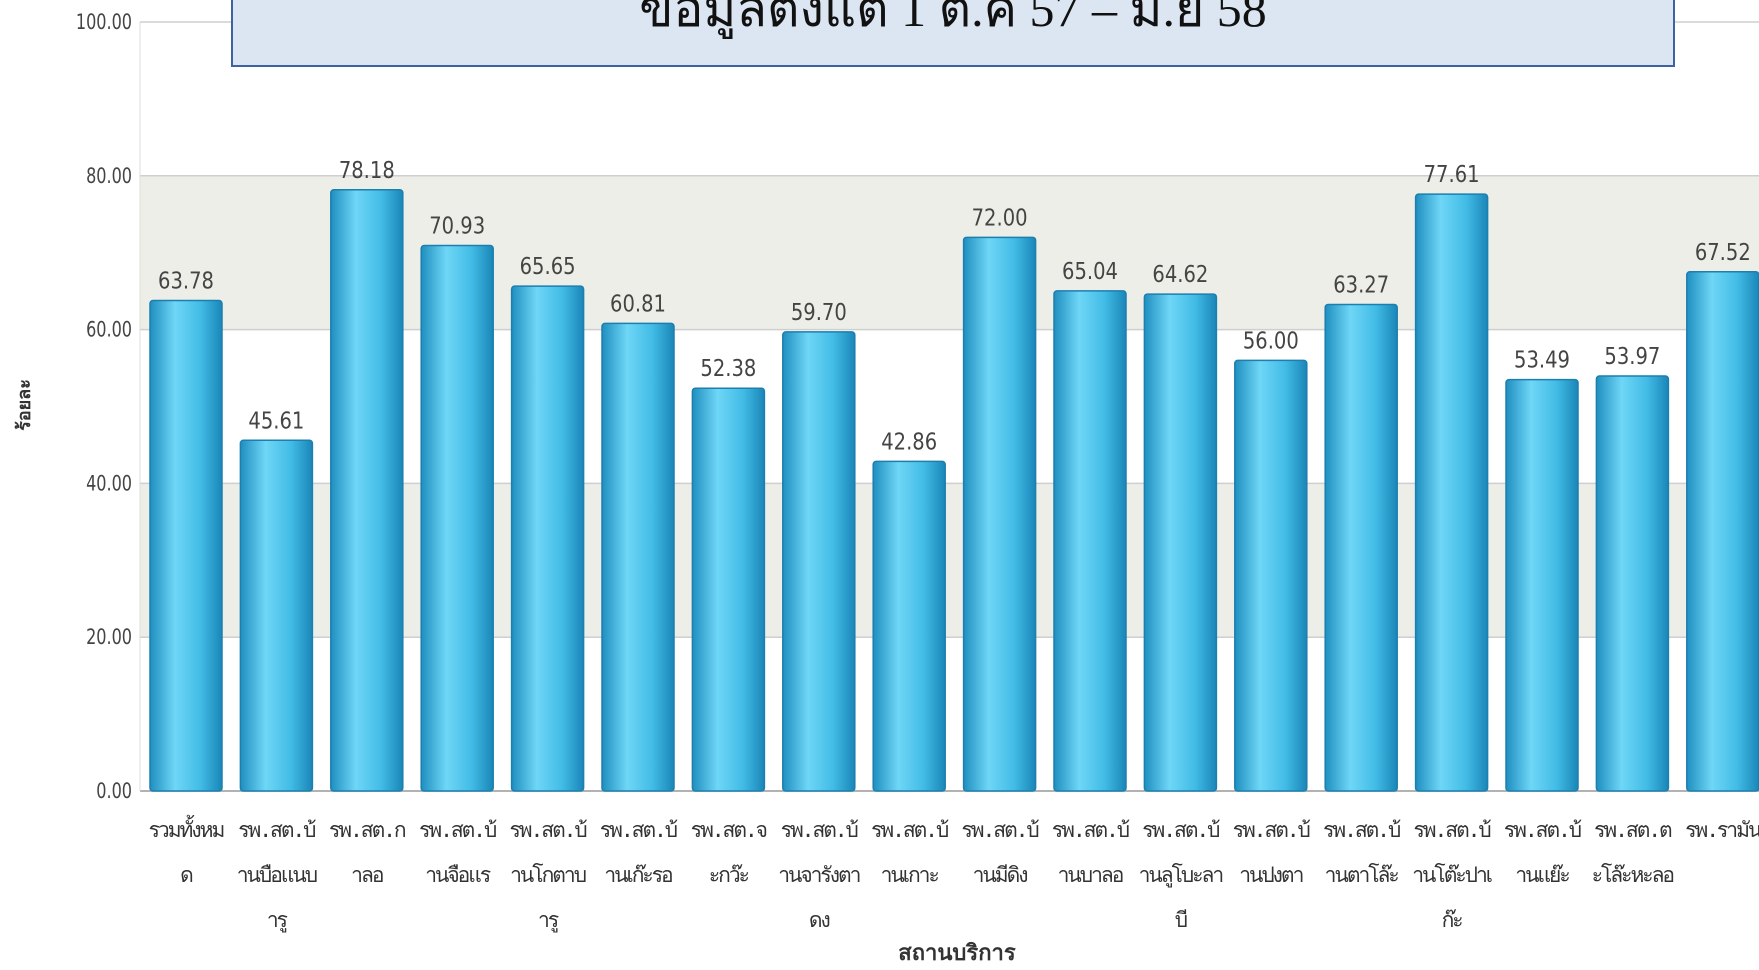  I want to click on y-tick-label: 80.00, so click(109, 175).